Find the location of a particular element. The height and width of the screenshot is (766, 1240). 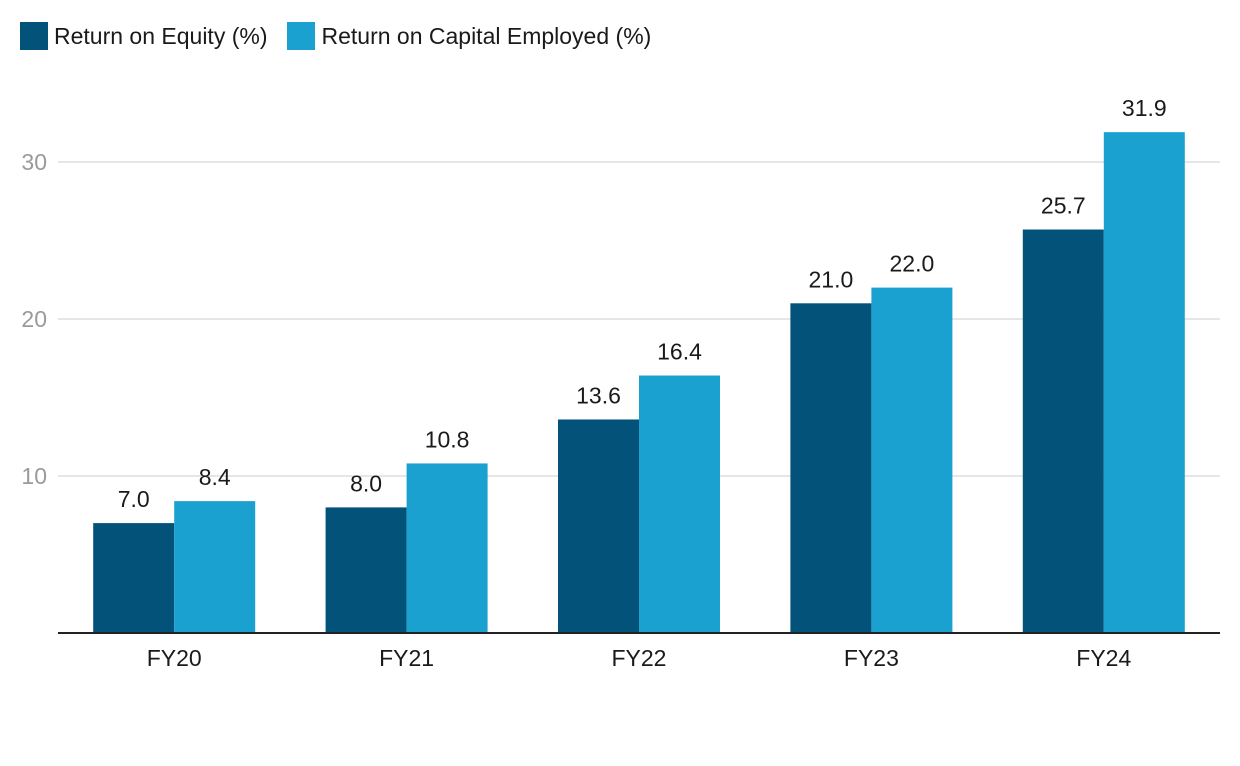

legend-swatch-roe is located at coordinates (34, 36).